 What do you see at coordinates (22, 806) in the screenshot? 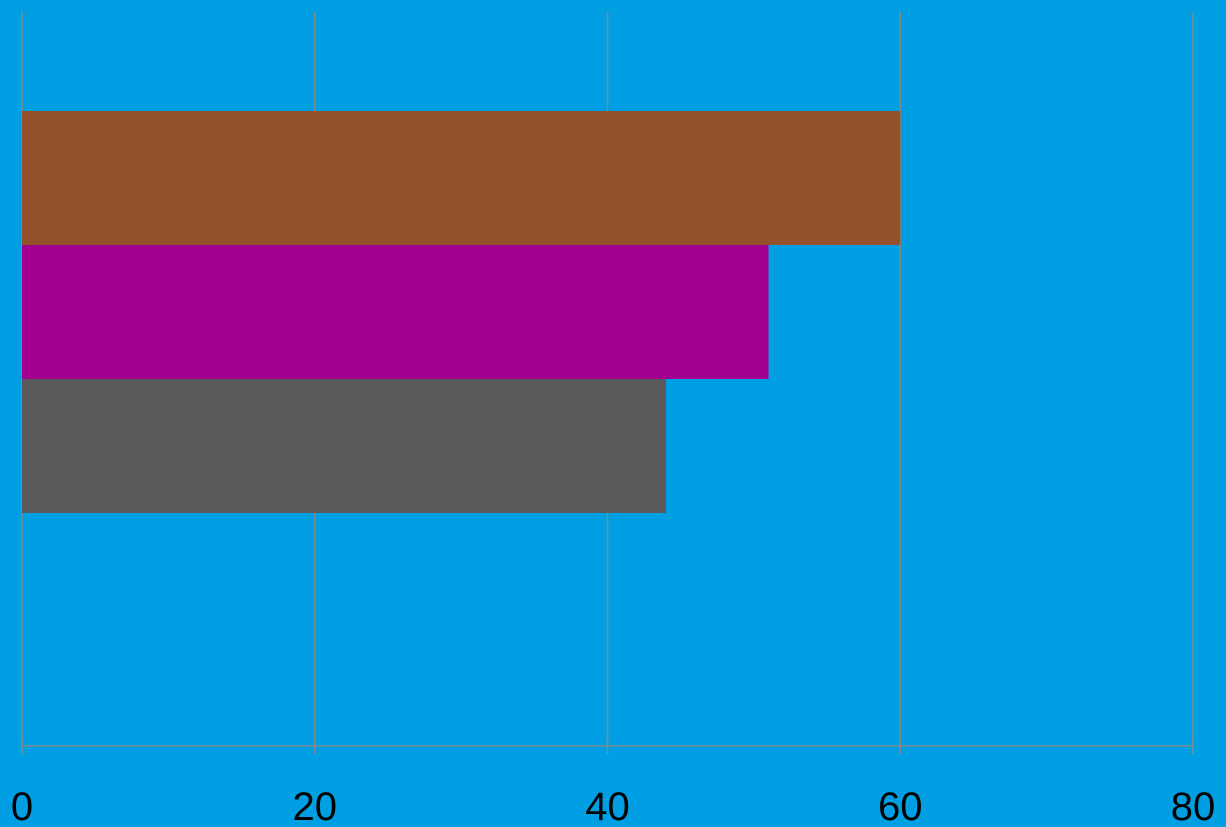
I see `tick-label-0: 0` at bounding box center [22, 806].